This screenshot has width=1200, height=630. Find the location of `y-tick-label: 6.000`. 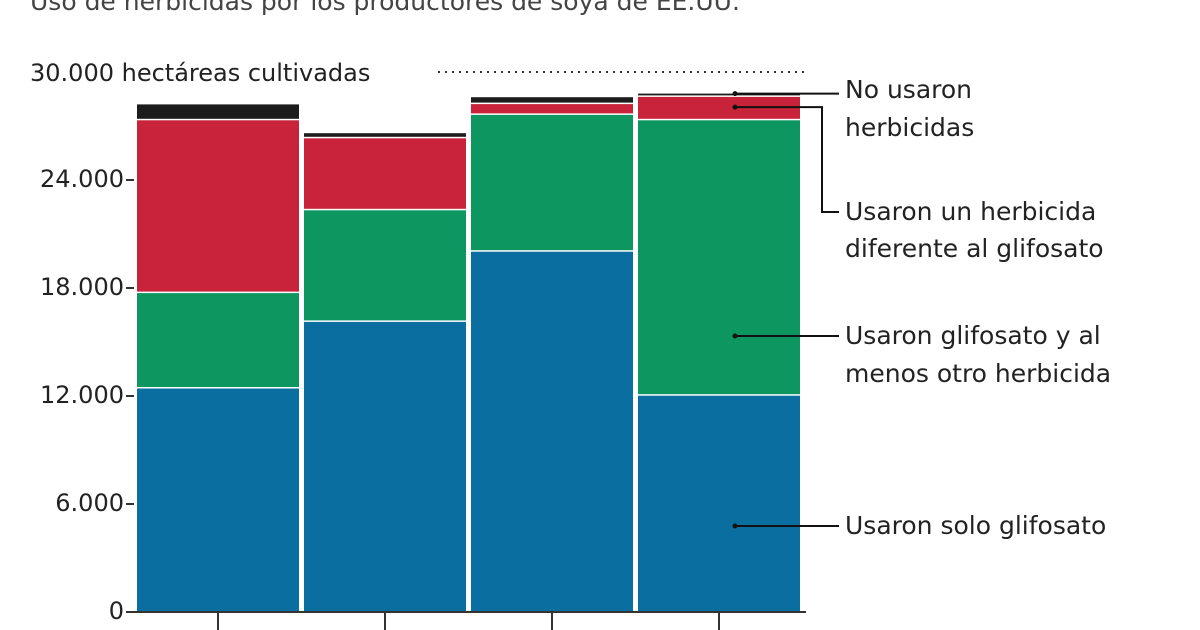

y-tick-label: 6.000 is located at coordinates (89, 503).